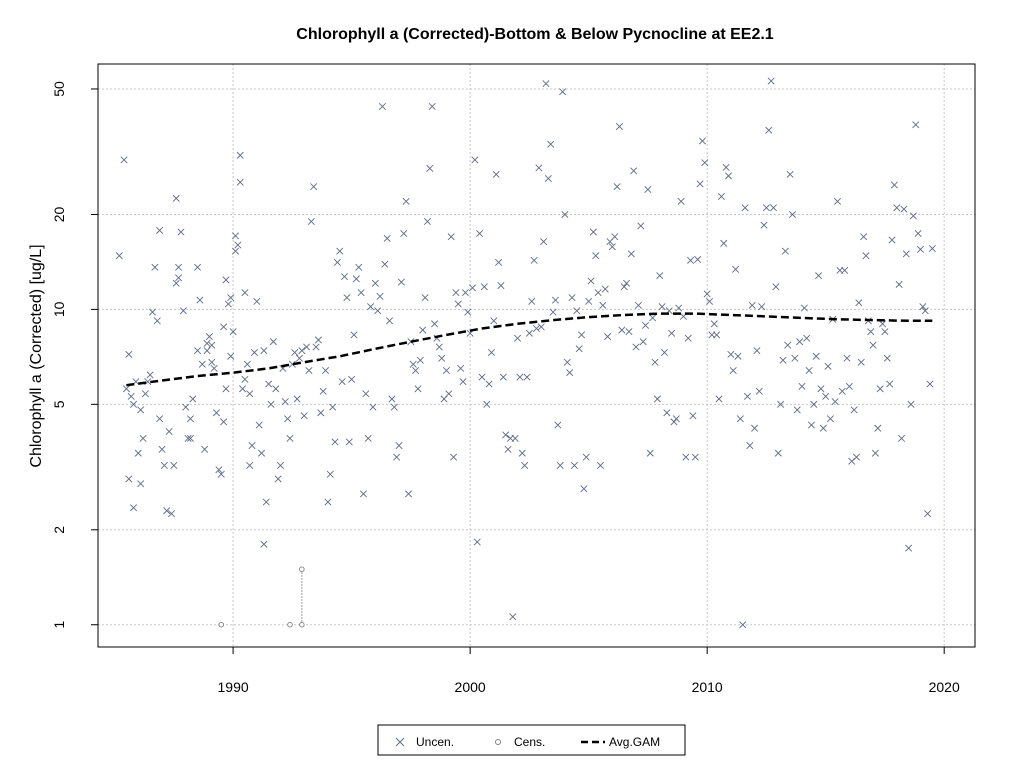  What do you see at coordinates (529, 742) in the screenshot?
I see `legend-cens-label: Cens.` at bounding box center [529, 742].